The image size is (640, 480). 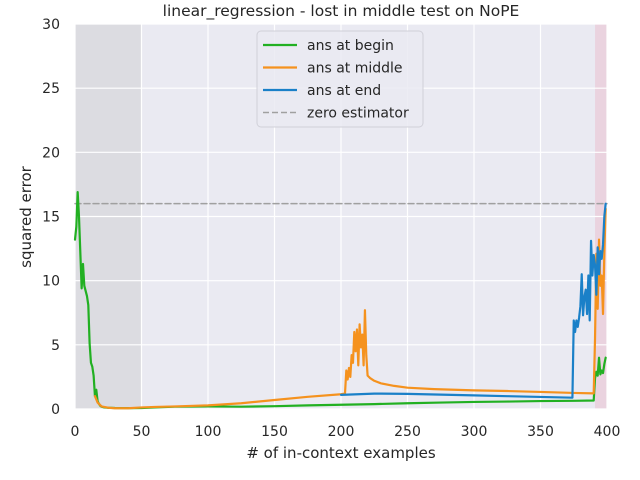 I want to click on x-tick-labels: 0 50 100 150 200 250 300 350 400, so click(x=346, y=432).